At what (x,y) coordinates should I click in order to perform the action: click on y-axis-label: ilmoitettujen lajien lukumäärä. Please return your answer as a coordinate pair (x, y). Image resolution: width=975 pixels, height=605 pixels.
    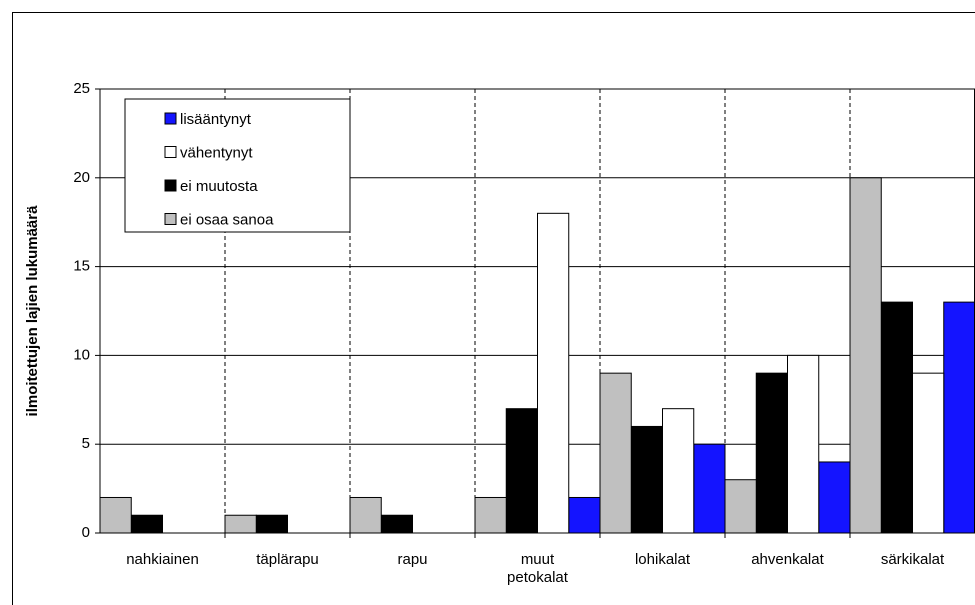
    Looking at the image, I should click on (32, 311).